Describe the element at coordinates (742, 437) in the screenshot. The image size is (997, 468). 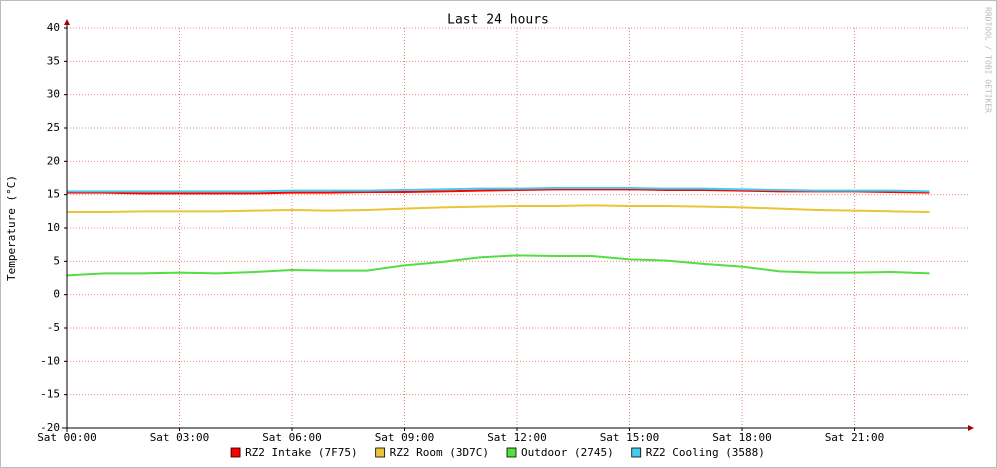
I see `x-tick-label: Sat 18:00` at that location.